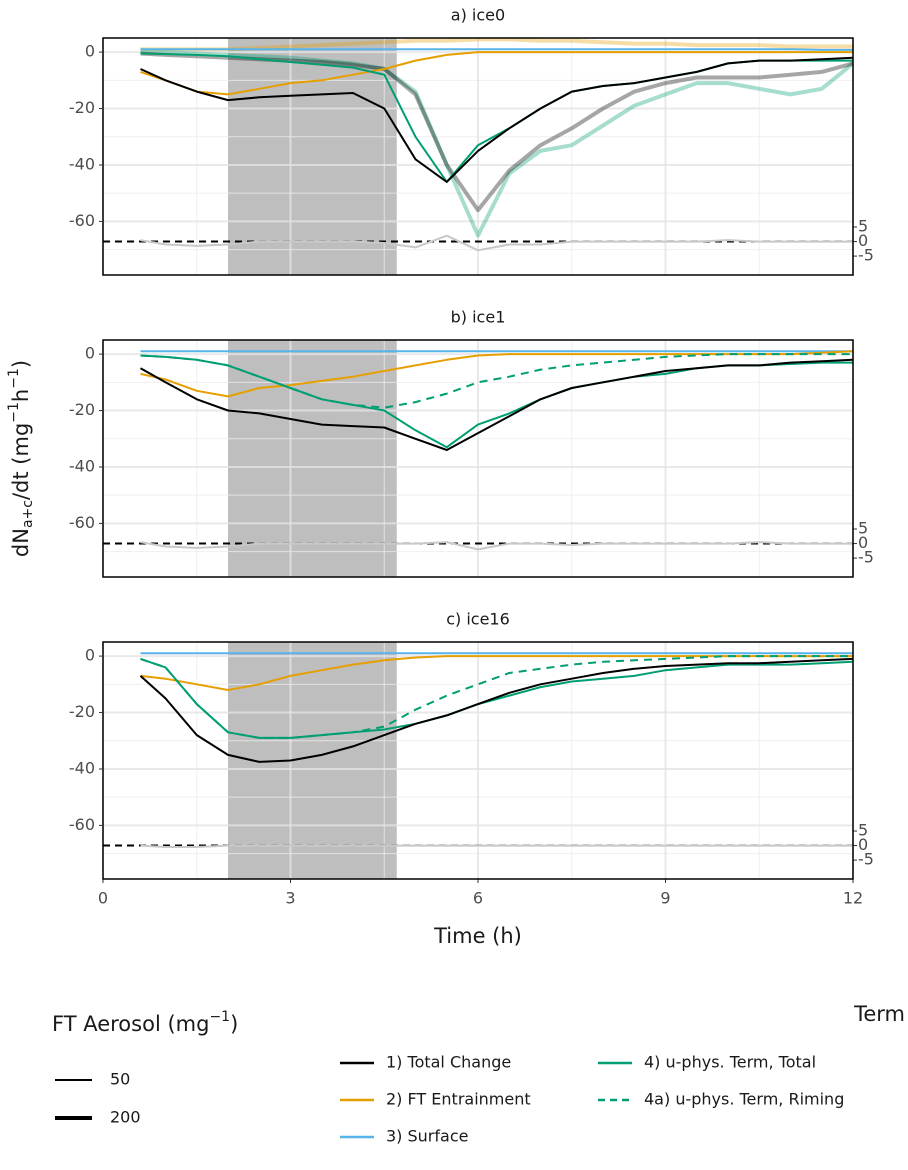  What do you see at coordinates (234, 1024) in the screenshot?
I see `legend-title-part: )` at bounding box center [234, 1024].